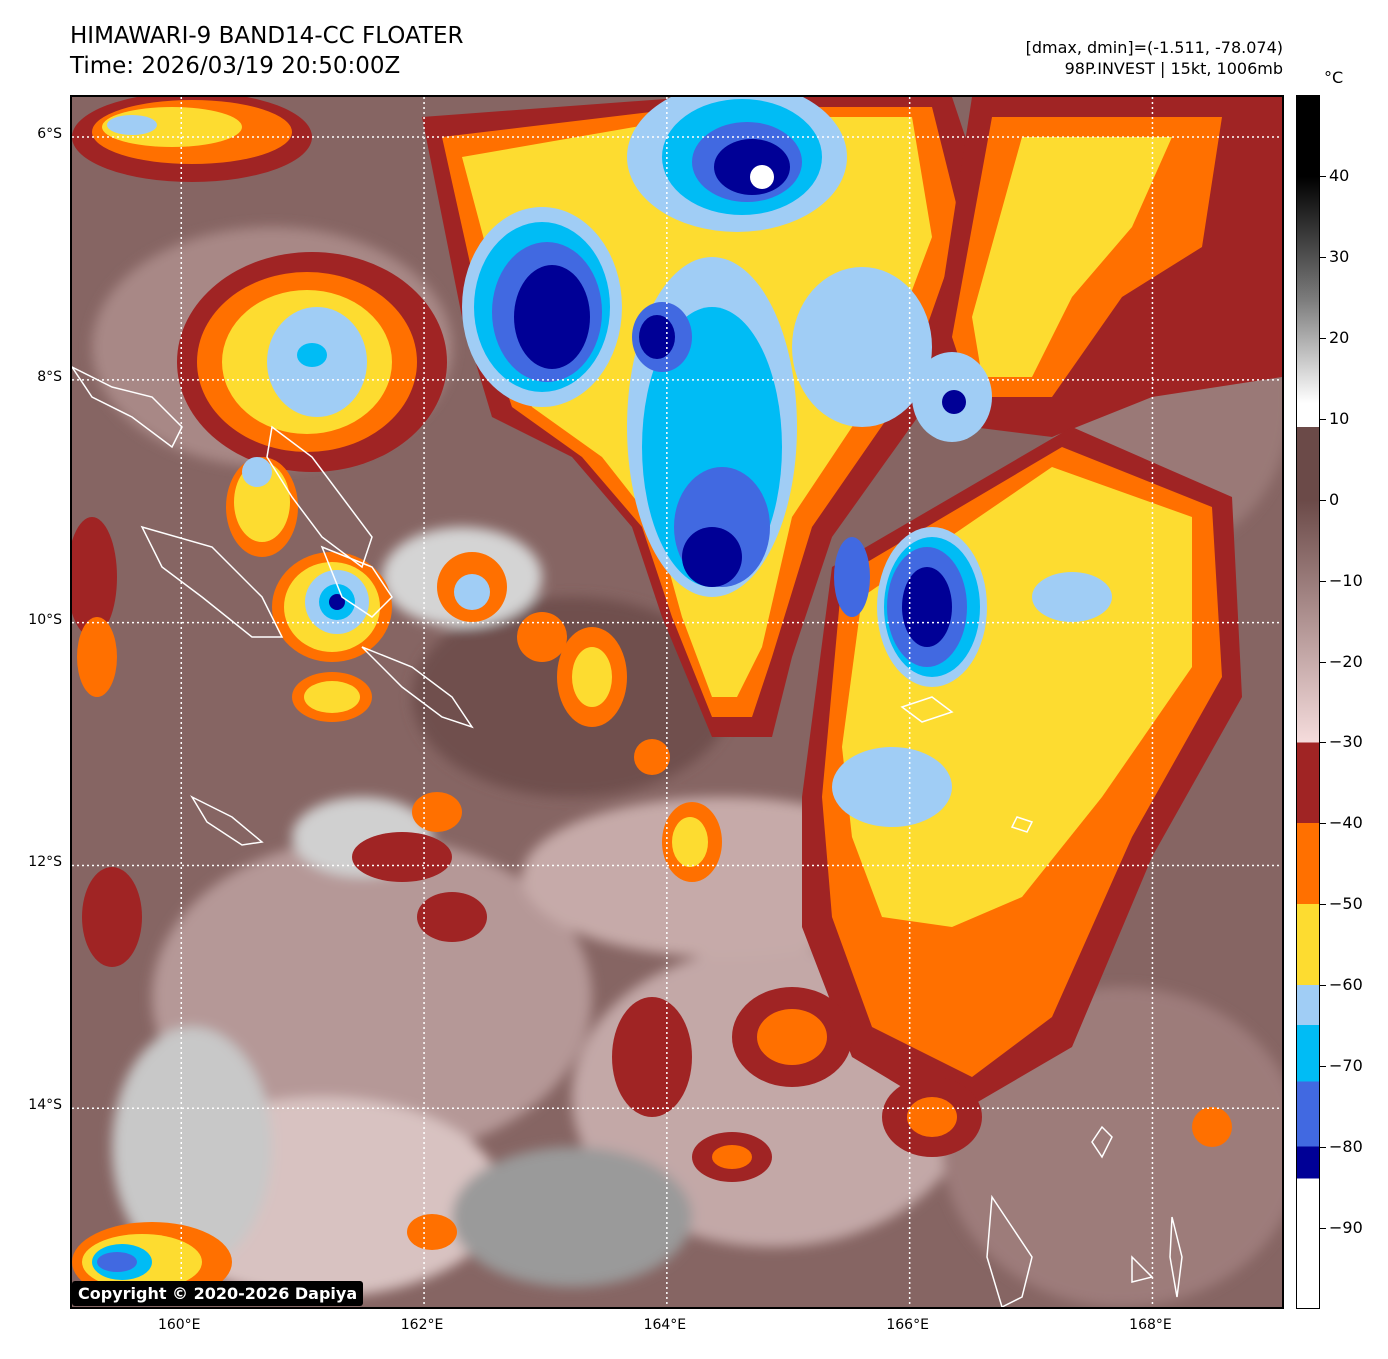 This screenshot has height=1359, width=1388. What do you see at coordinates (1308, 702) in the screenshot?
I see `colorbar` at bounding box center [1308, 702].